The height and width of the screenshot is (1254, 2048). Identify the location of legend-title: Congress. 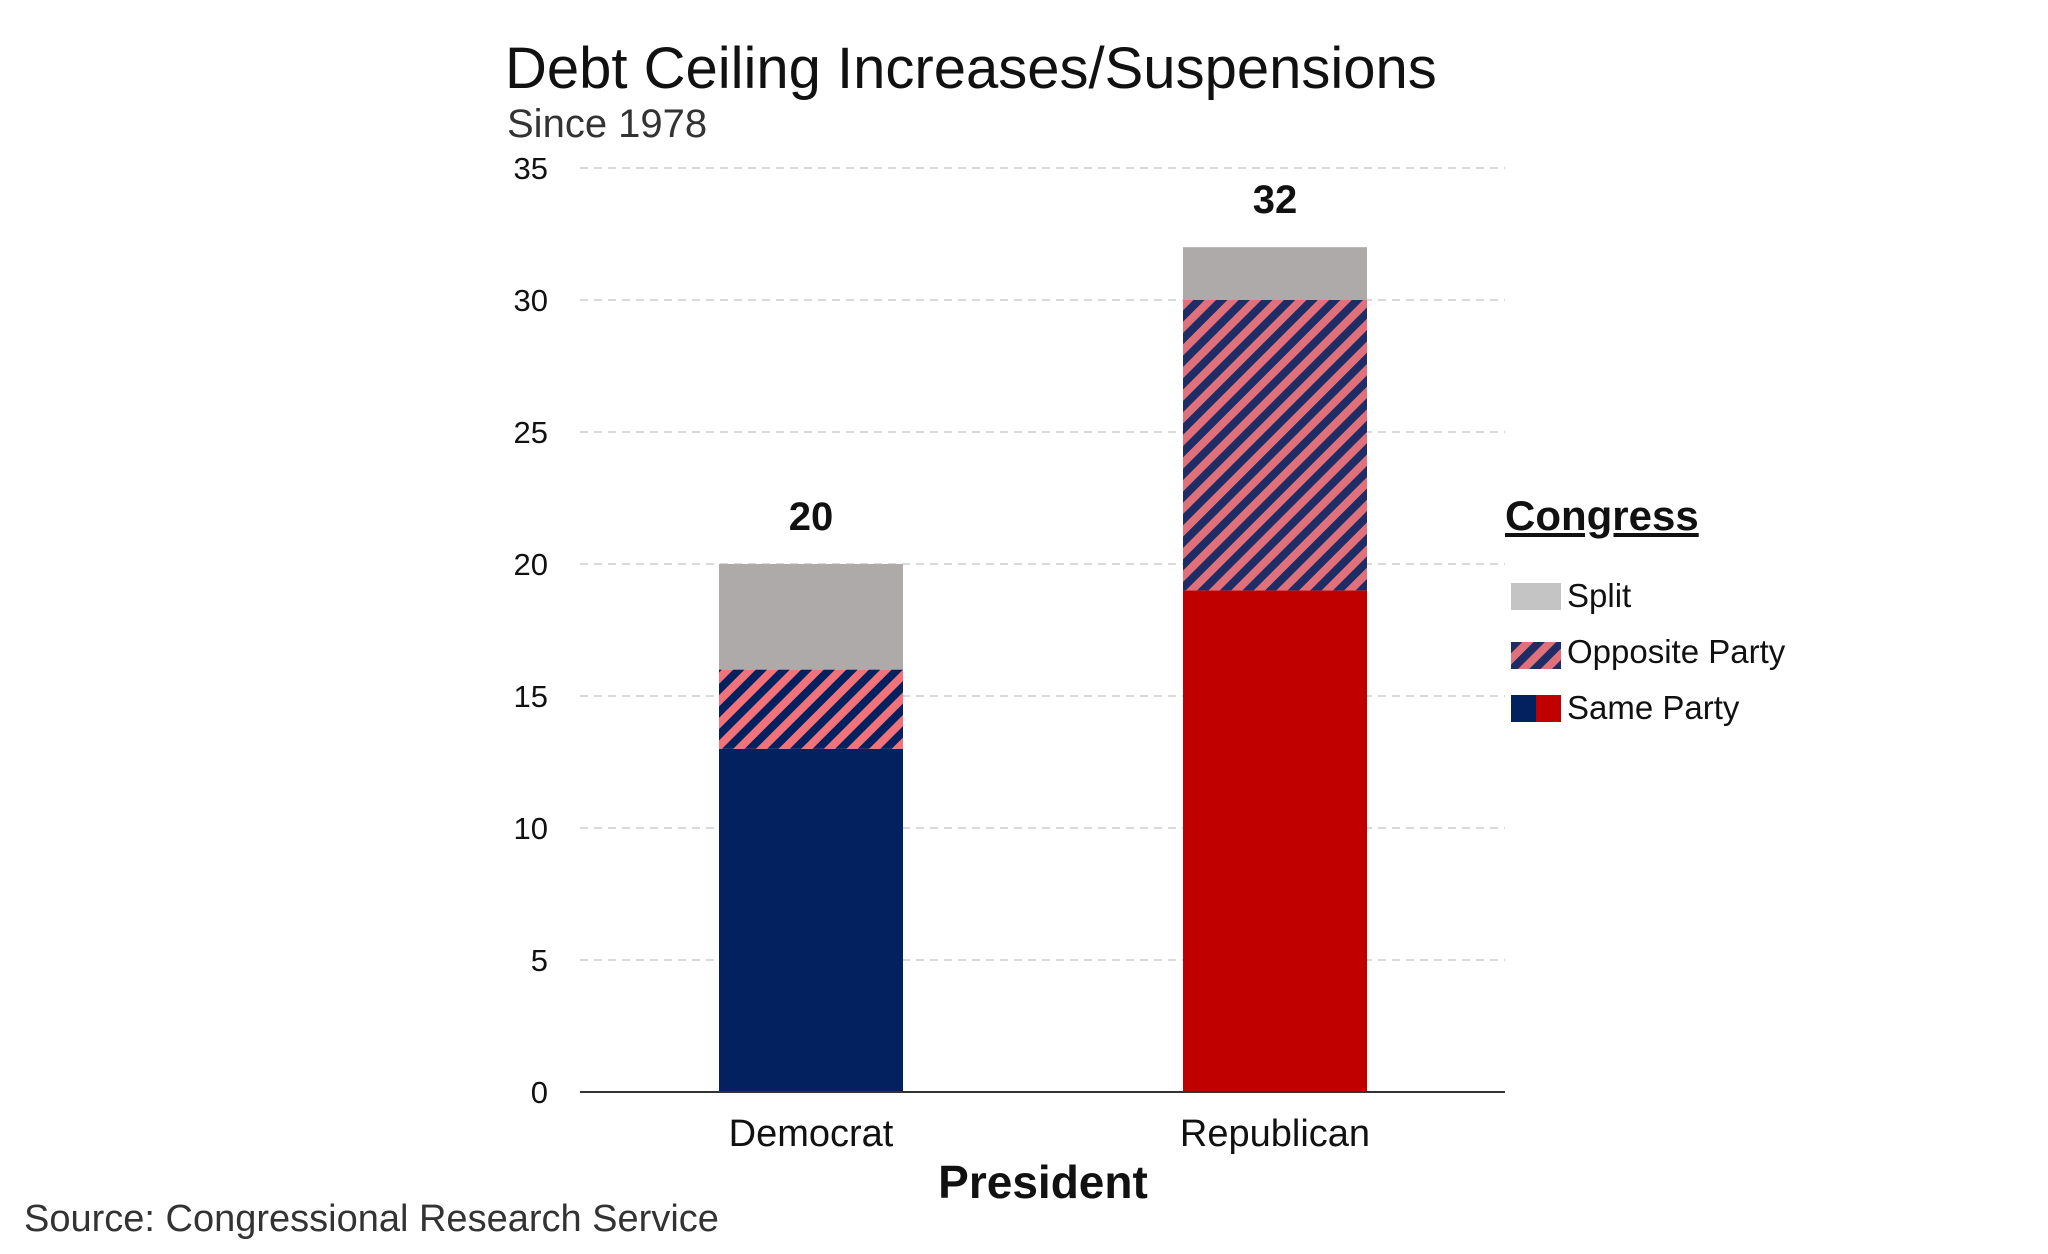
(1602, 515).